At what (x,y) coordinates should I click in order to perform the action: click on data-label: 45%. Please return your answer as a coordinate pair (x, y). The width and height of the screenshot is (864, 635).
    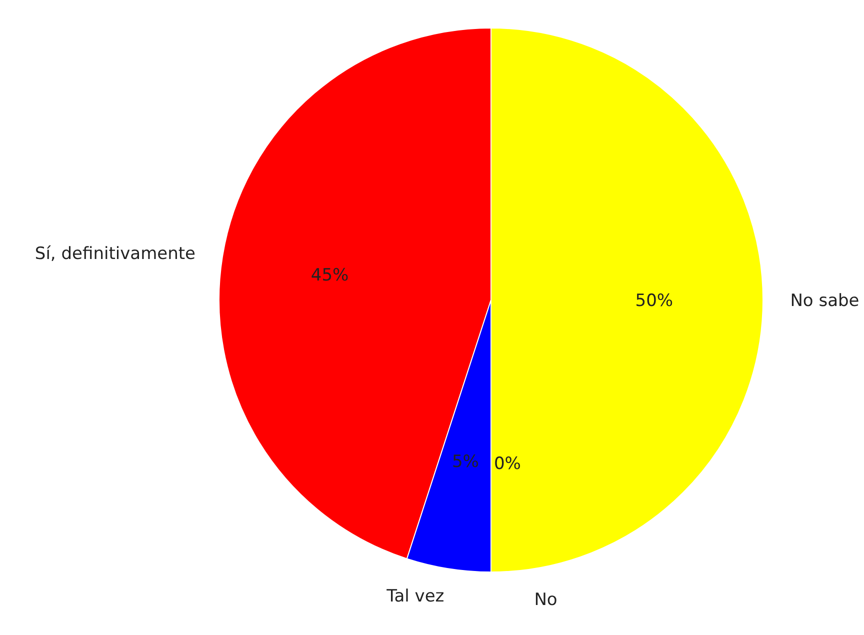
    Looking at the image, I should click on (329, 275).